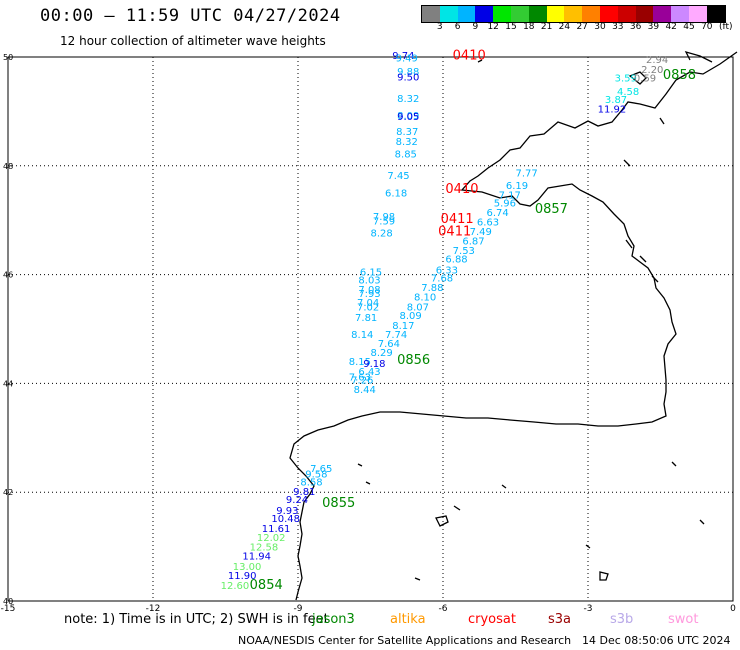  Describe the element at coordinates (707, 27) in the screenshot. I see `legend-label: 70` at that location.